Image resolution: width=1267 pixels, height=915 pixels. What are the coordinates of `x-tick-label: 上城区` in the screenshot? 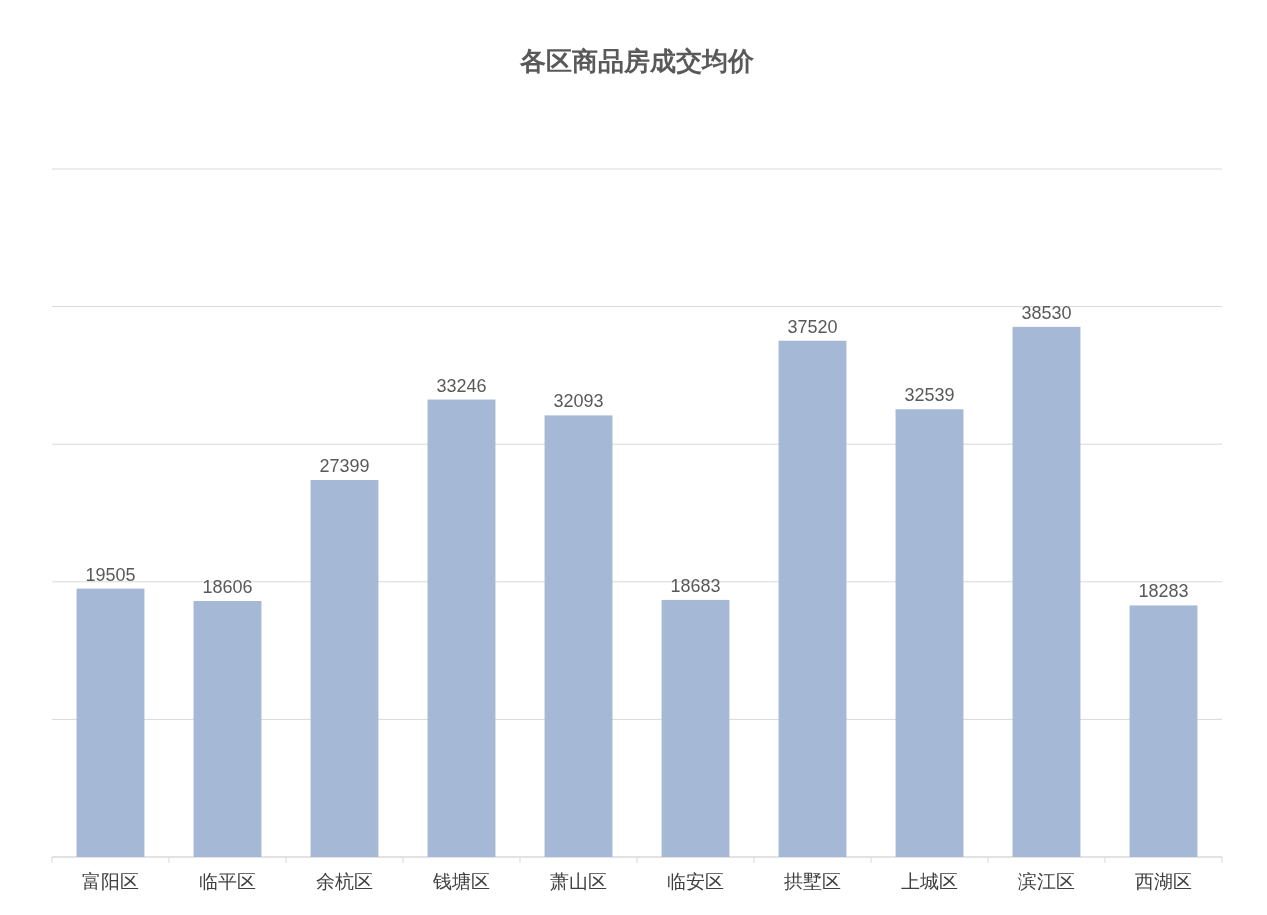 It's located at (929, 881).